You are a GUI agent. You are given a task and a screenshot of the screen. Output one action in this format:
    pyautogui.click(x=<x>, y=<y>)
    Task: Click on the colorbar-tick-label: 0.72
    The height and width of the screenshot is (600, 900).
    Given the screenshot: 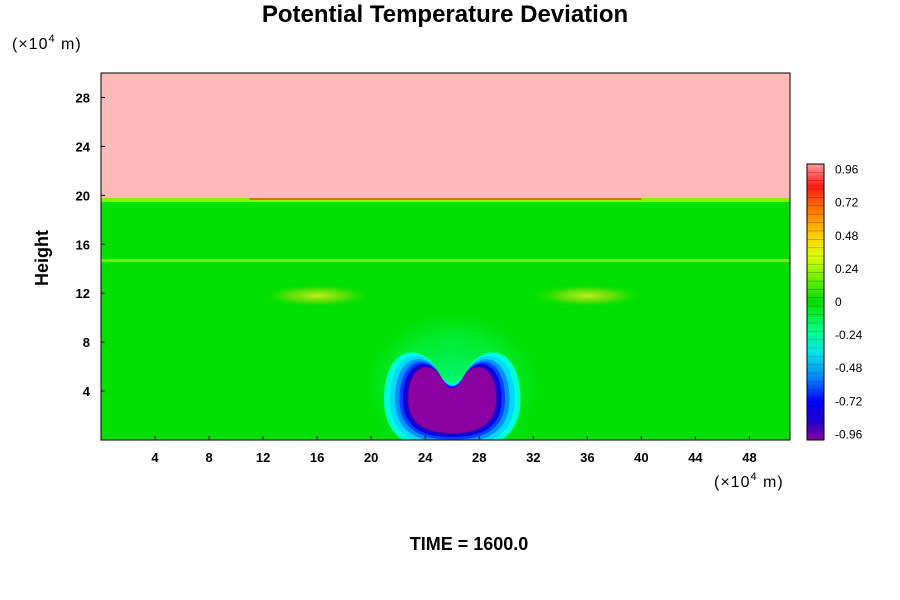 What is the action you would take?
    pyautogui.click(x=847, y=203)
    